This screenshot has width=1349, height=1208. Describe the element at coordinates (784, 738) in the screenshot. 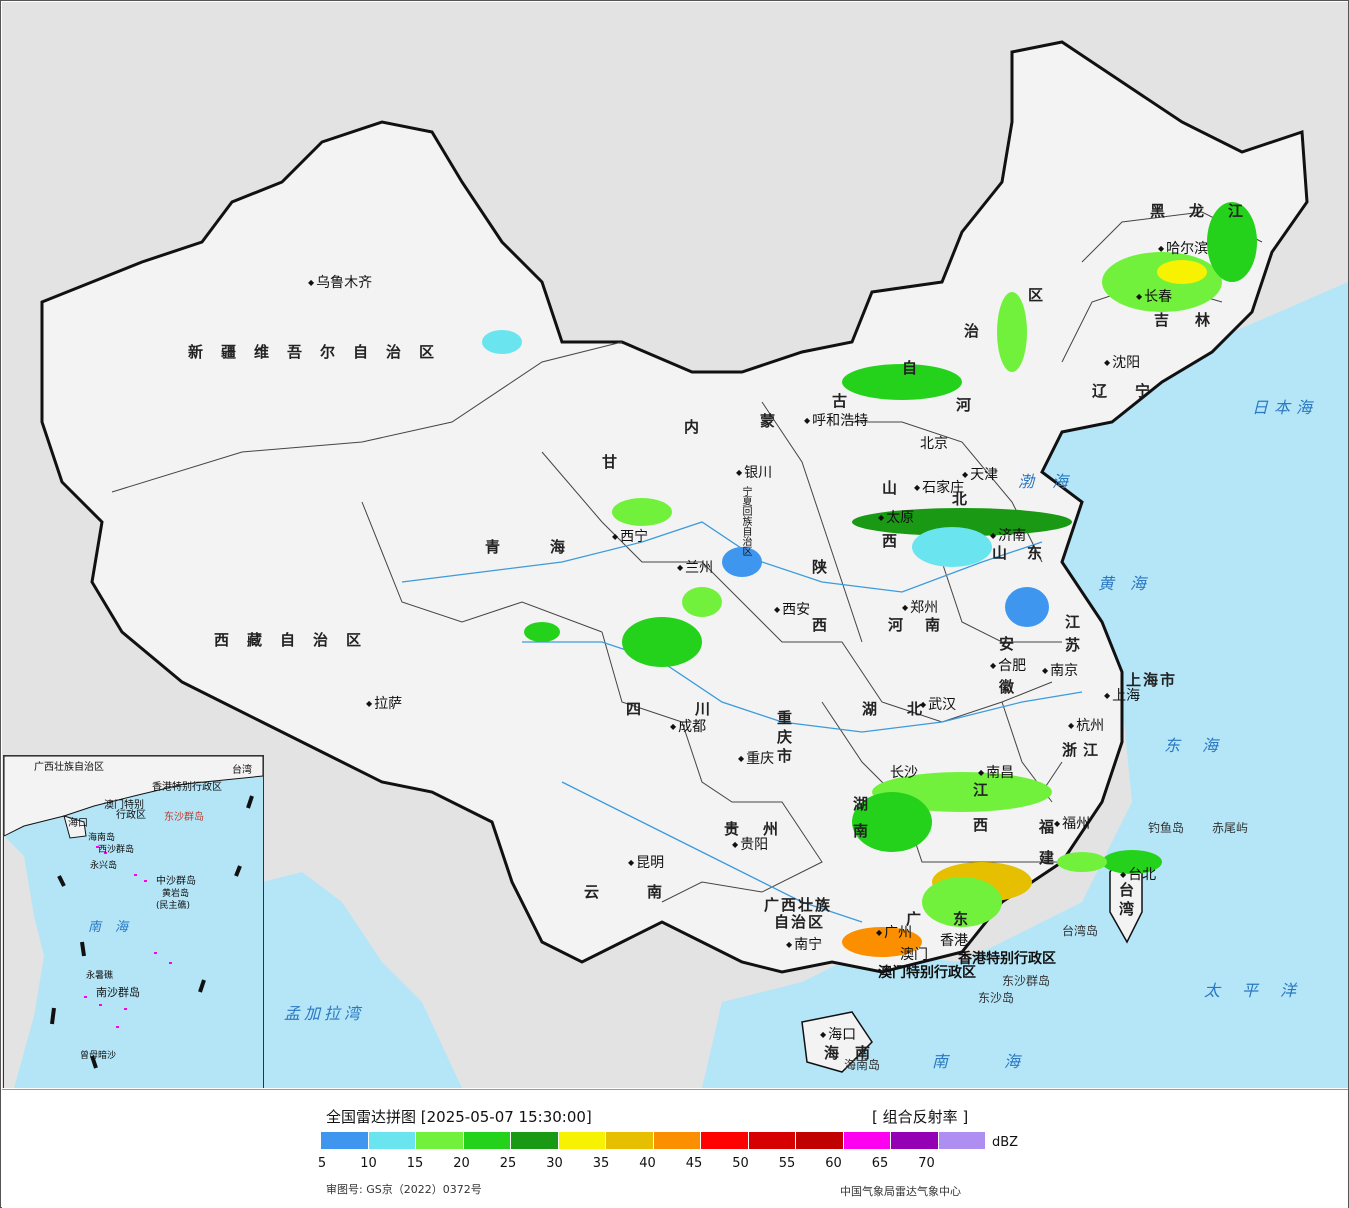

I see `region-label-chongqing: 重庆市` at that location.